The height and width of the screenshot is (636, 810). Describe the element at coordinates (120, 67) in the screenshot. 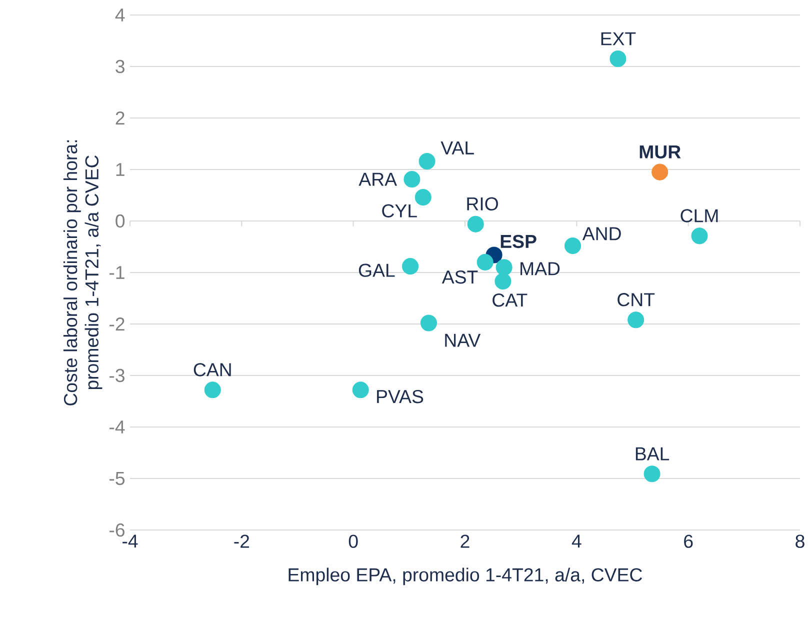

I see `y-tick-label: 3` at that location.